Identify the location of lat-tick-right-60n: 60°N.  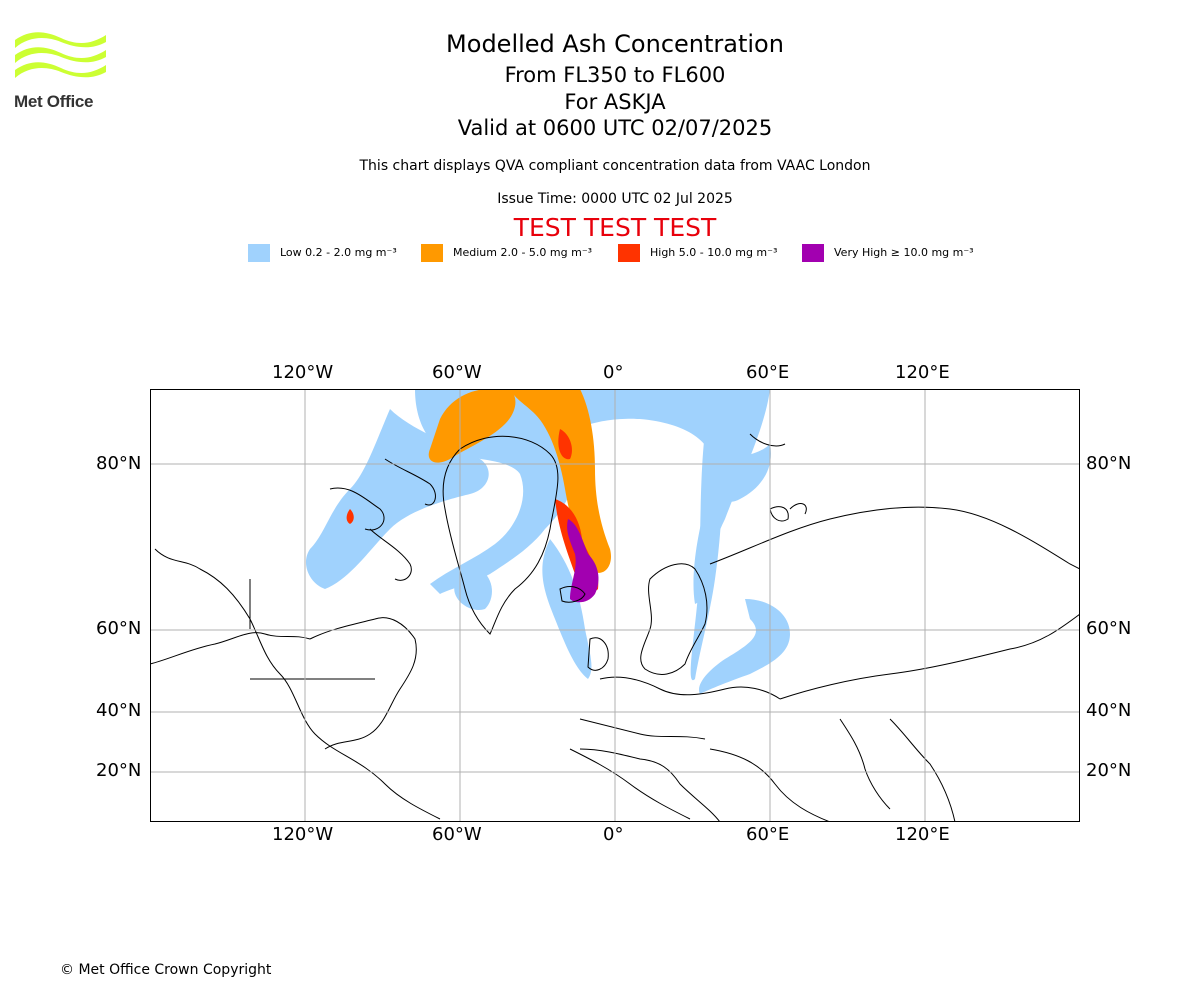
(1109, 628).